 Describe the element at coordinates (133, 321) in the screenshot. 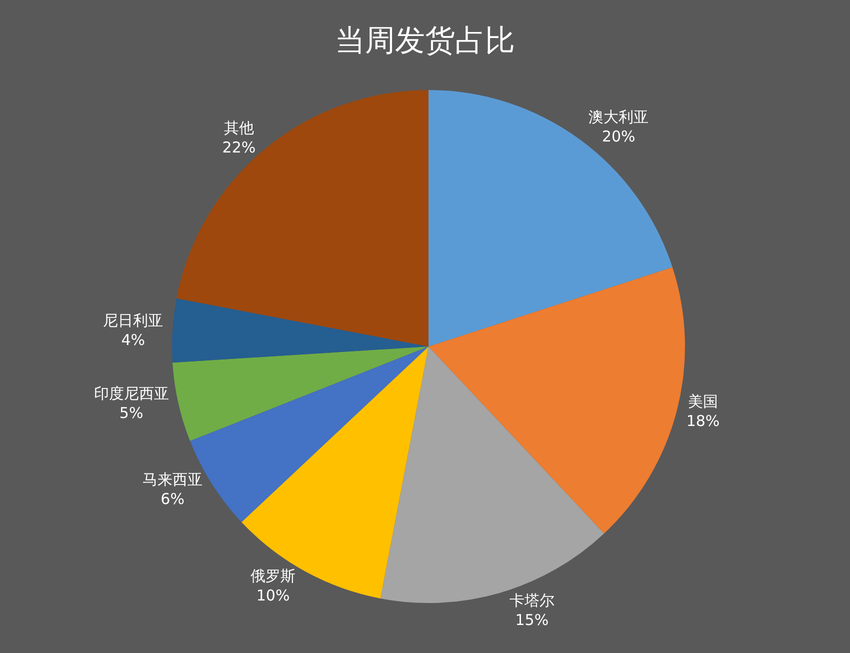

I see `slice-label: 尼日利亚` at that location.